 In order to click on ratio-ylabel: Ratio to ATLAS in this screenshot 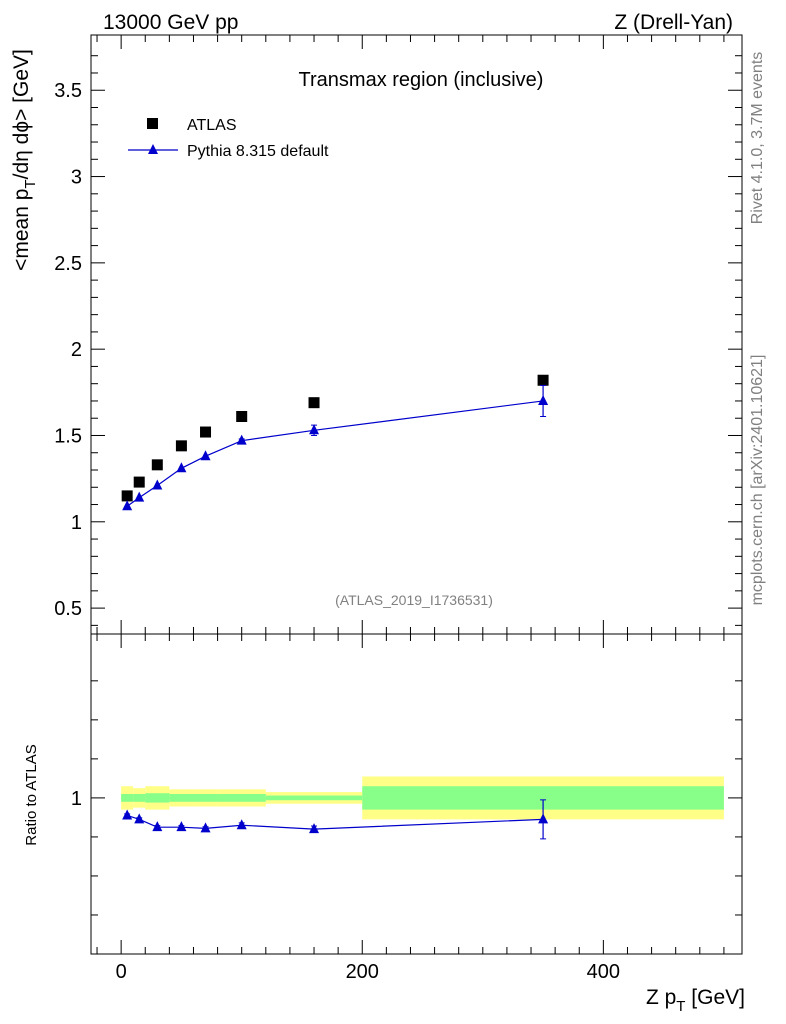, I will do `click(31, 794)`.